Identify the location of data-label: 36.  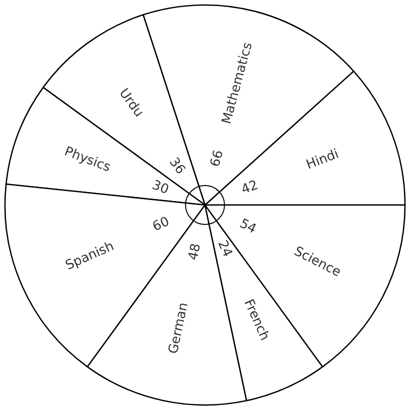
(177, 166).